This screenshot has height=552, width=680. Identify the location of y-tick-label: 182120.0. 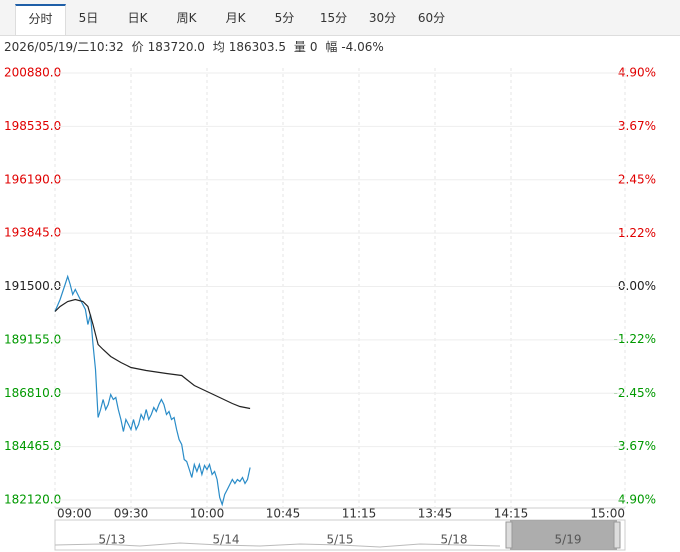
(32, 500).